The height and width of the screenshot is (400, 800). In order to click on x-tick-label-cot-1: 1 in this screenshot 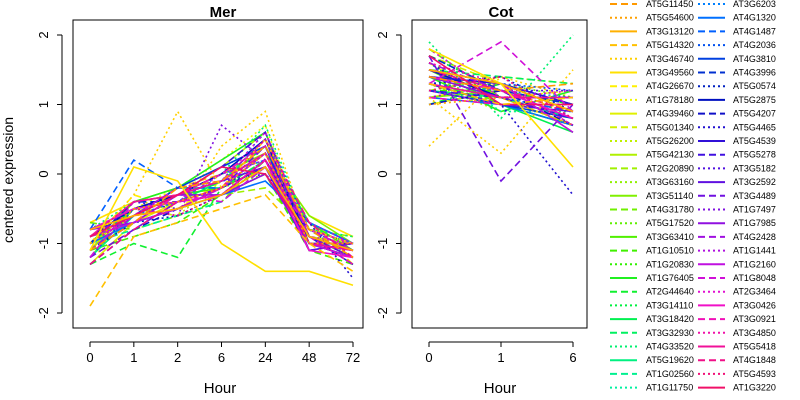, I will do `click(500, 357)`.